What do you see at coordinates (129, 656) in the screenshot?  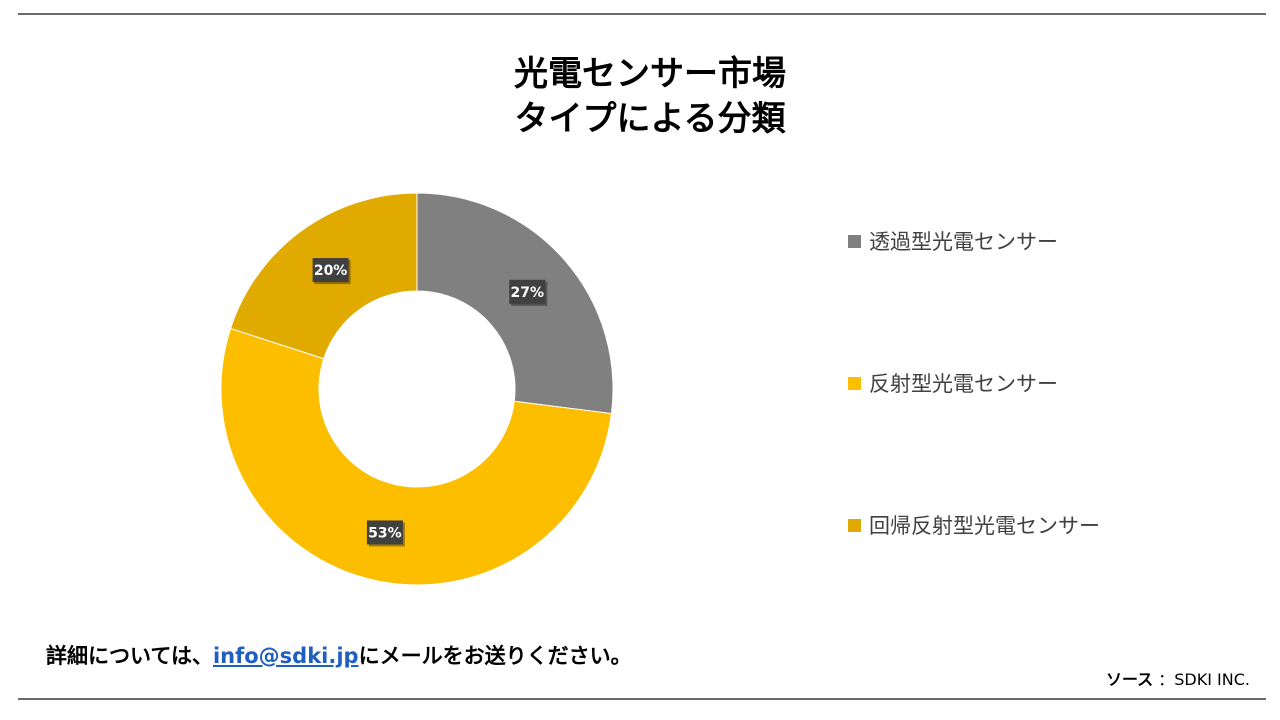 I see `contact-note-prefix: 詳細については、` at bounding box center [129, 656].